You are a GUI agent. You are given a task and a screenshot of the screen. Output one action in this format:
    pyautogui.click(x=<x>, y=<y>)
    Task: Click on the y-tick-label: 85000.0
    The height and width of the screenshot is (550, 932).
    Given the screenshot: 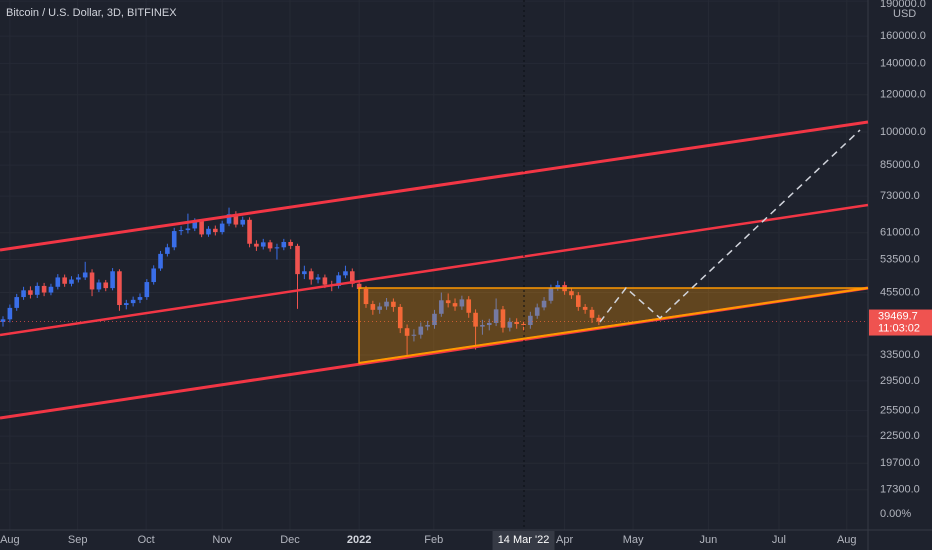 What is the action you would take?
    pyautogui.click(x=900, y=165)
    